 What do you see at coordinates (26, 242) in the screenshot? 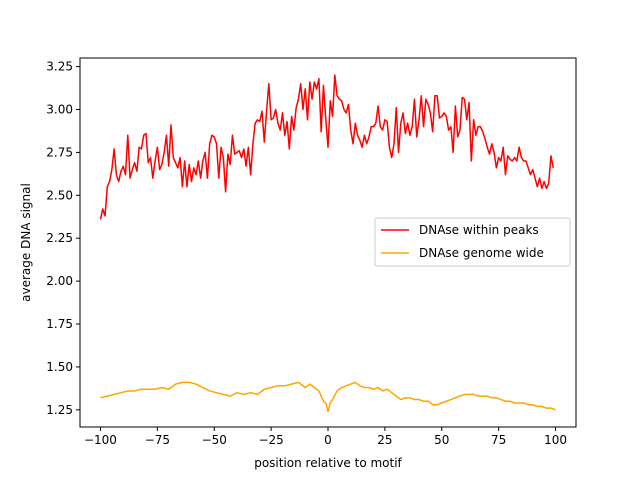
I see `y-axis-label: average DNA signal` at bounding box center [26, 242].